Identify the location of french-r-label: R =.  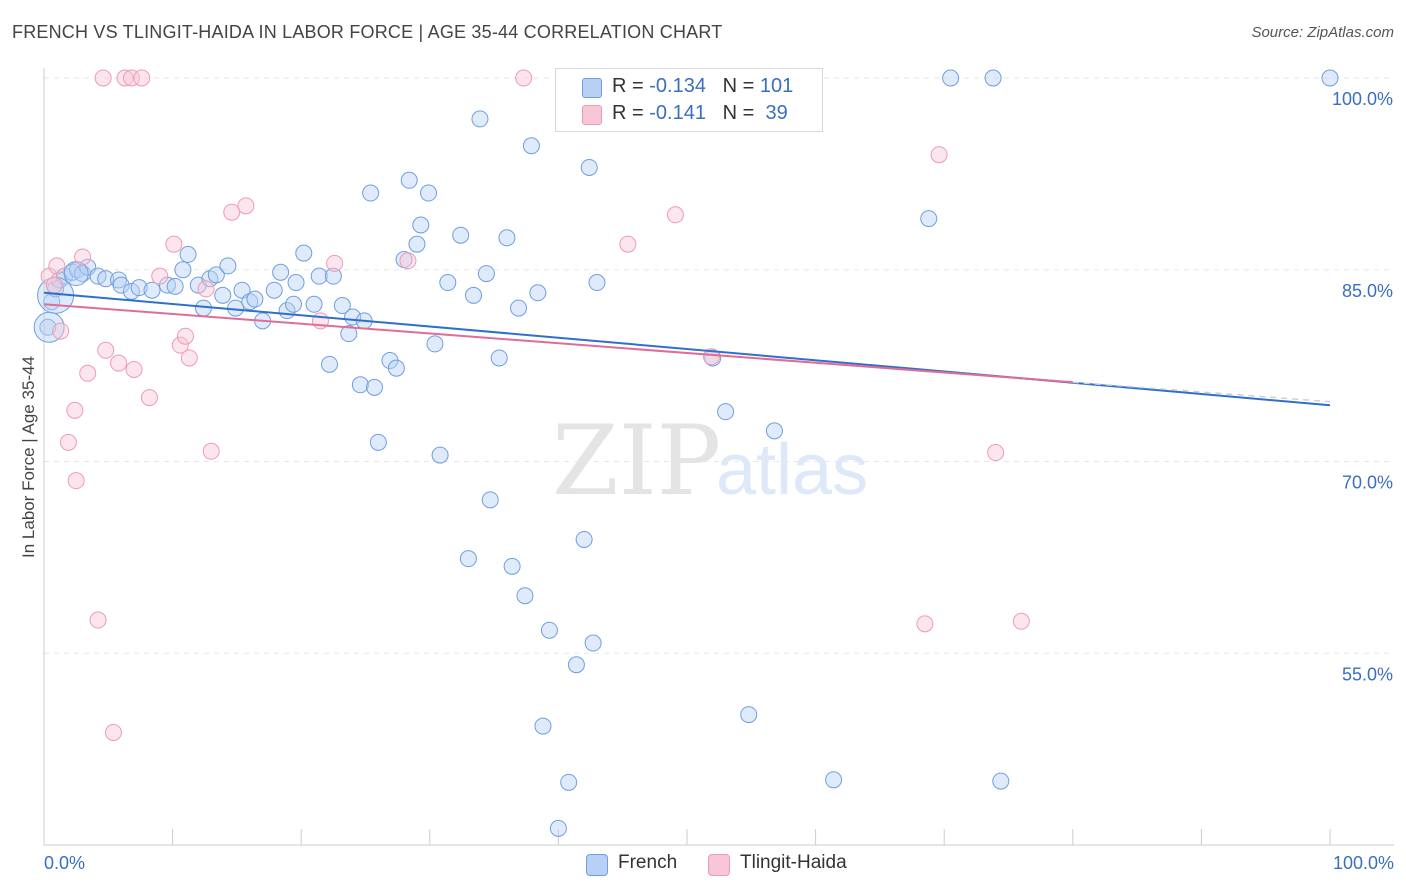
(628, 86).